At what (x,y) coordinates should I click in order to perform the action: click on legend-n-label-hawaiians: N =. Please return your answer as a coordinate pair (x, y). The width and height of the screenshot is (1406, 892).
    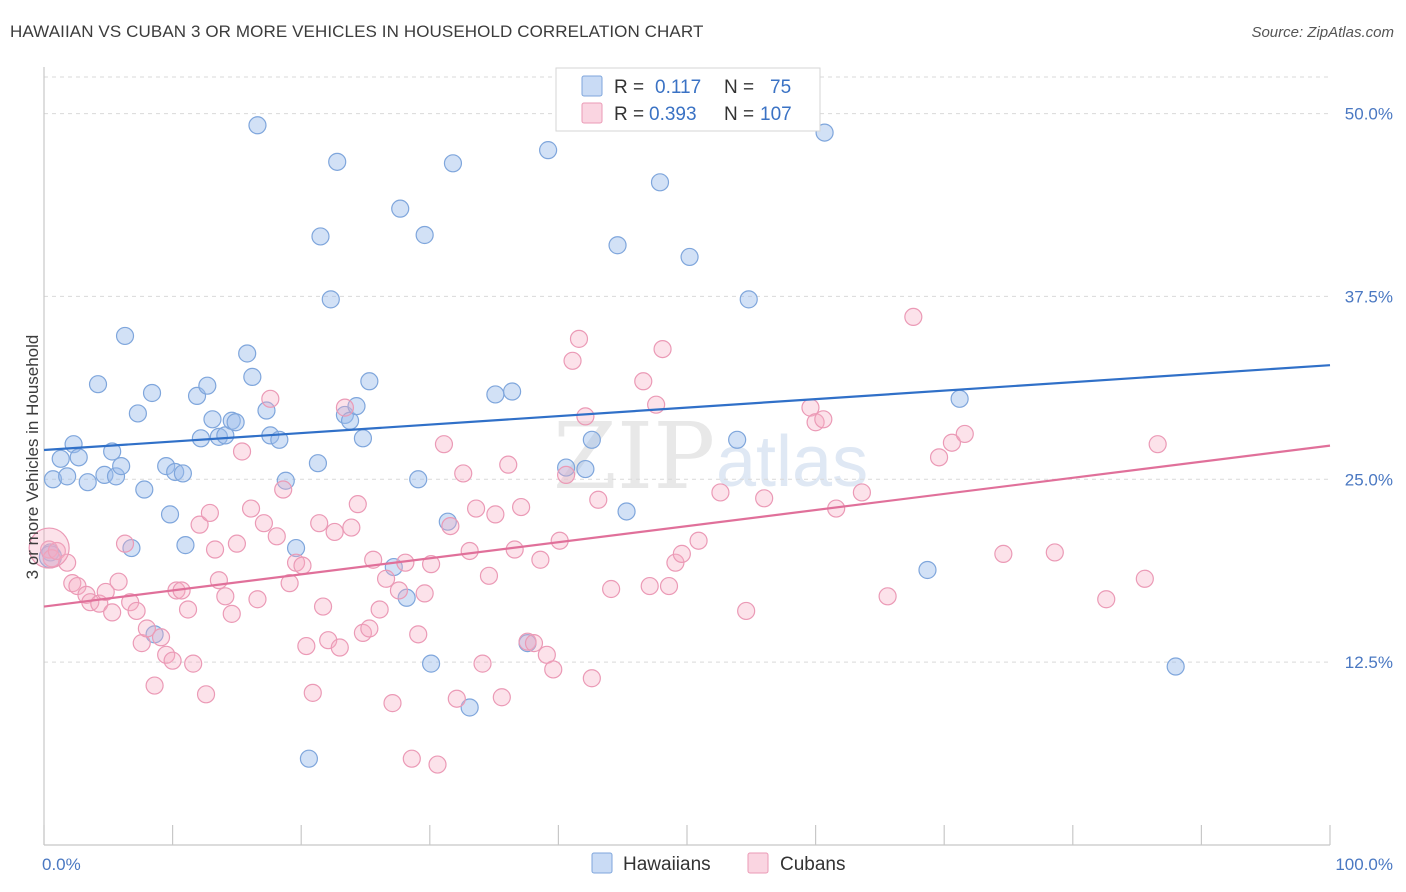
    Looking at the image, I should click on (739, 87).